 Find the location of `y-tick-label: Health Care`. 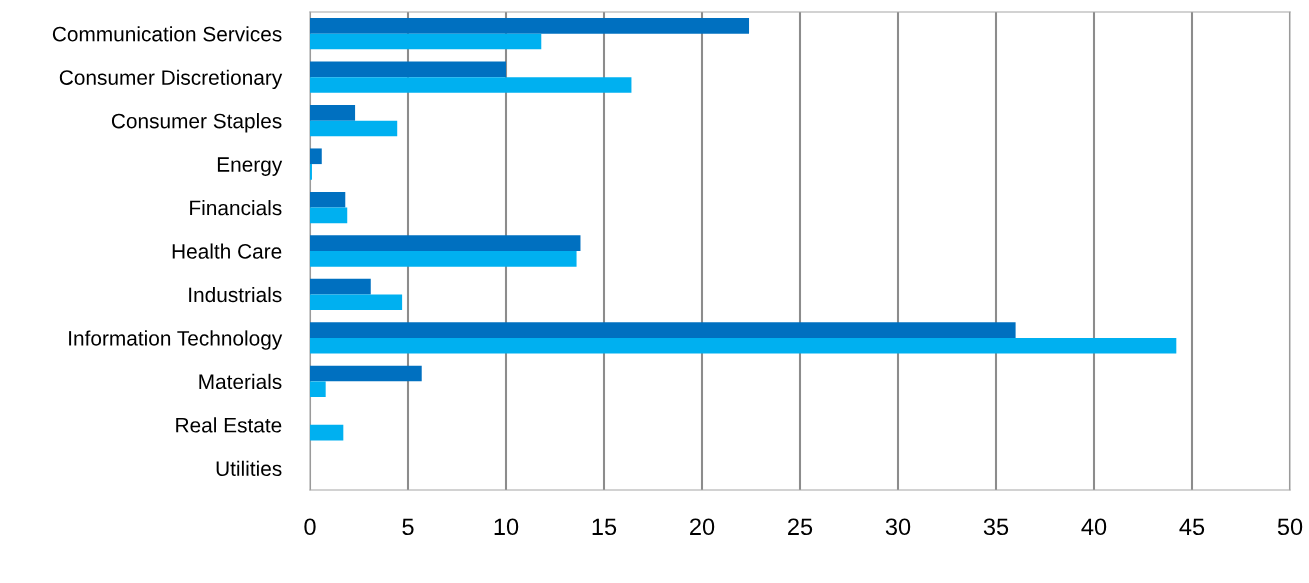

y-tick-label: Health Care is located at coordinates (227, 251).